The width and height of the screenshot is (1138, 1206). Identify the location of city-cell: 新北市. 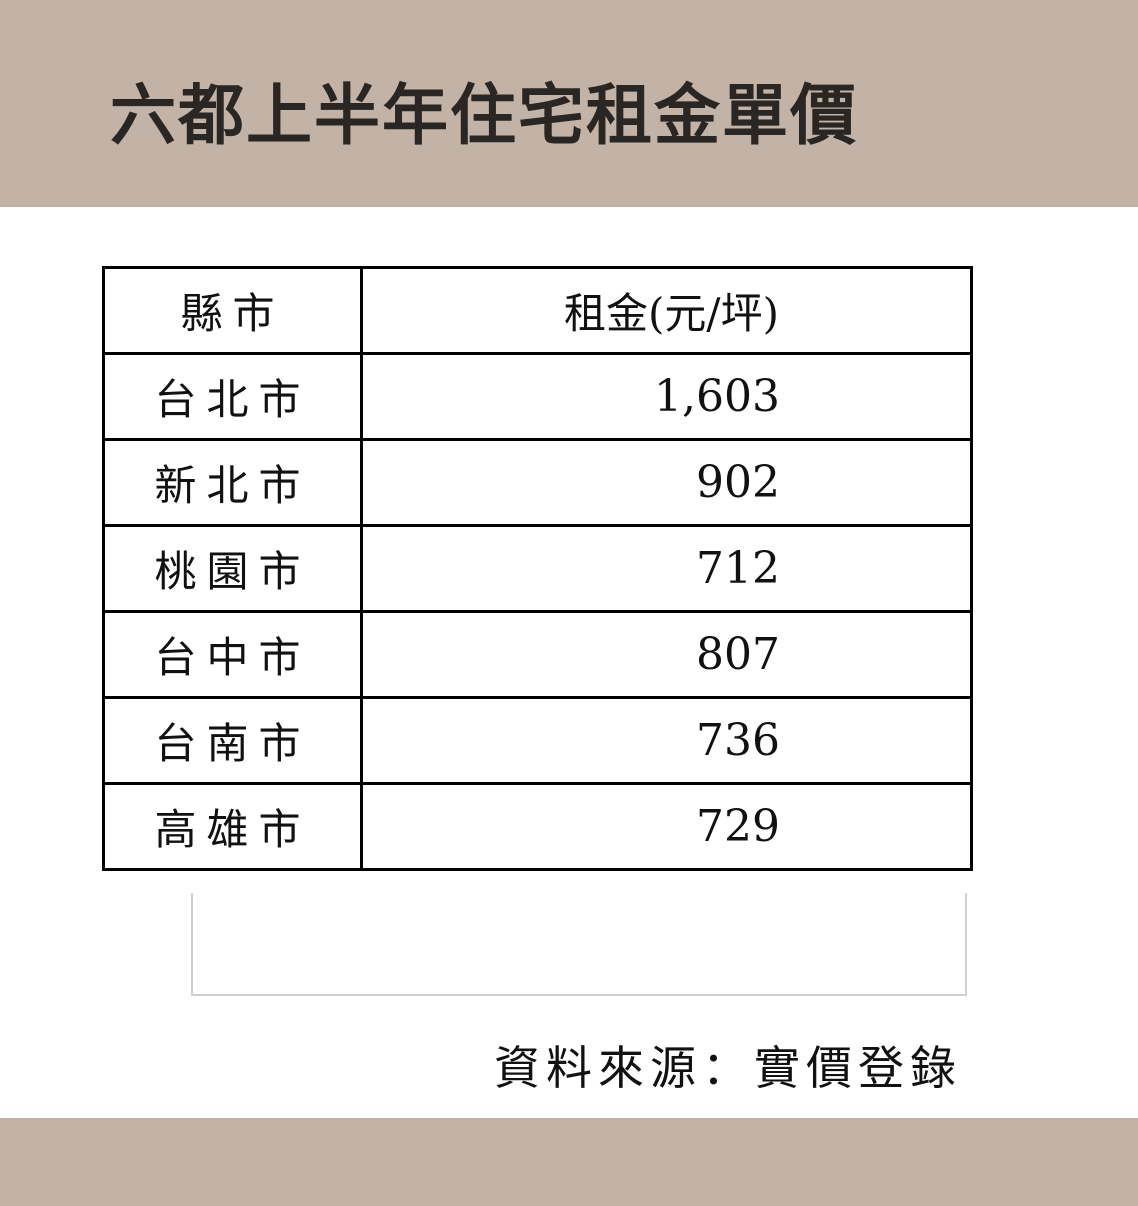
(232, 482).